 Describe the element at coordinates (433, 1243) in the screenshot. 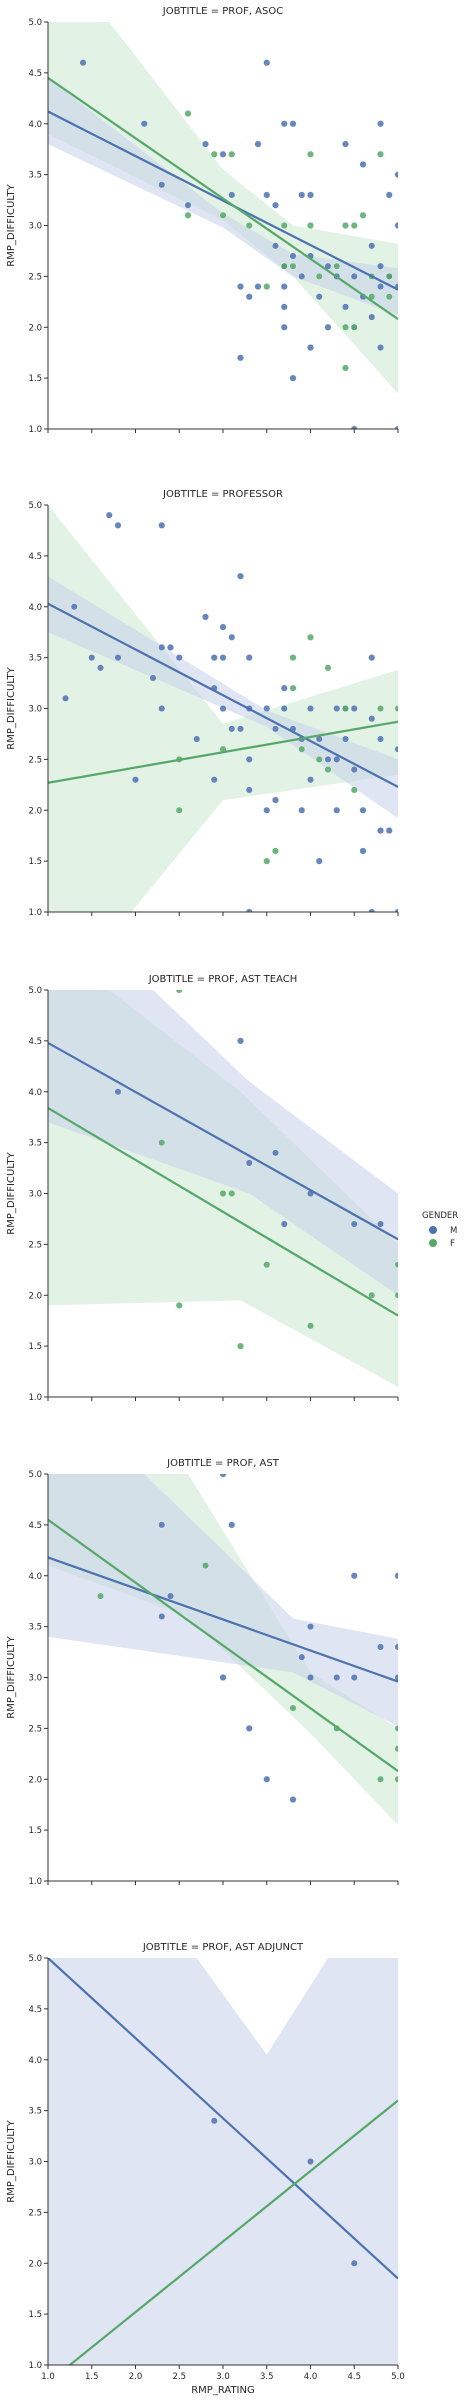

I see `legend-marker-f` at that location.